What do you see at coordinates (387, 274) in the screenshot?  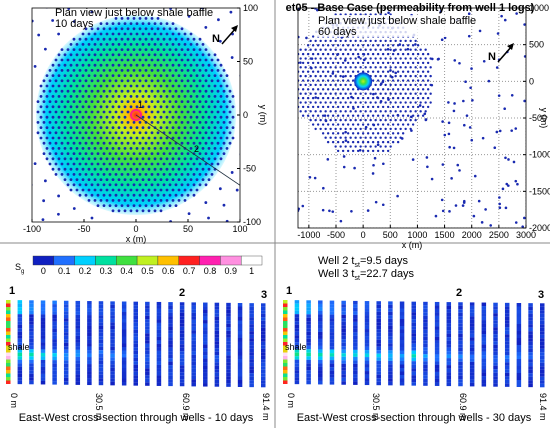 I see `note-rest: =22.7 days` at bounding box center [387, 274].